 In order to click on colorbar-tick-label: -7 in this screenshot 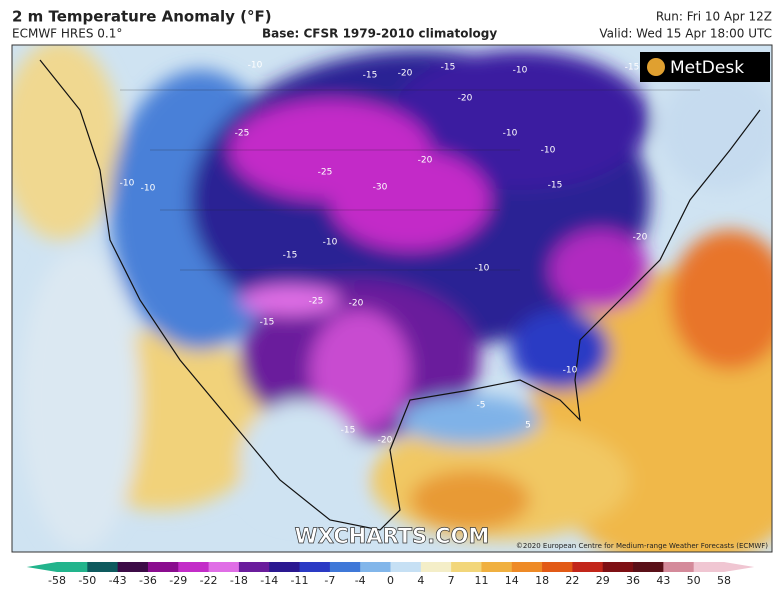, I will do `click(329, 580)`.